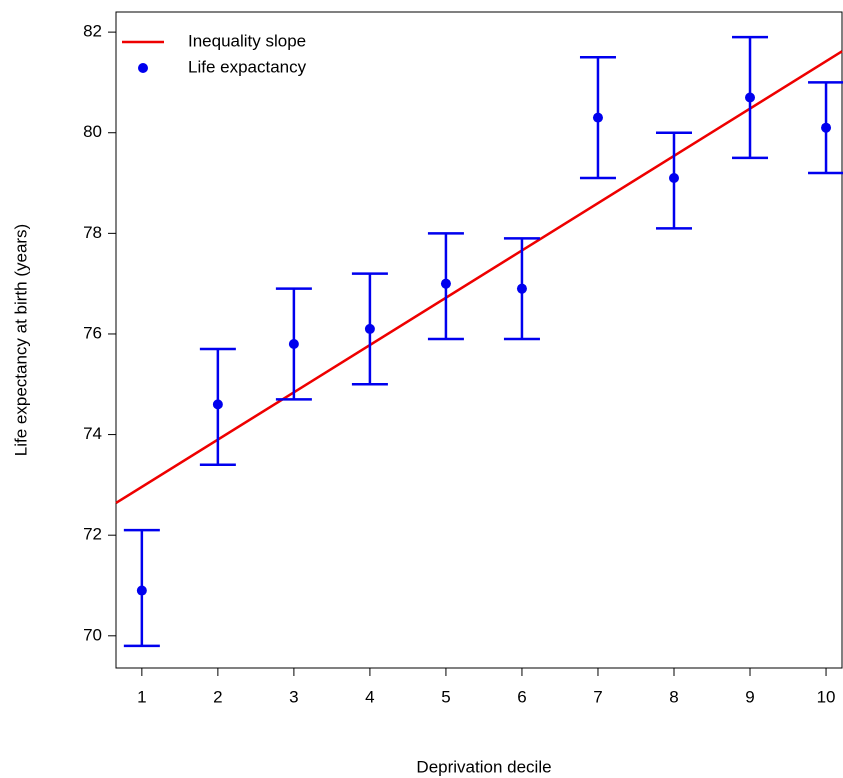 The height and width of the screenshot is (778, 843). What do you see at coordinates (749, 696) in the screenshot?
I see `x-tick-label: 9` at bounding box center [749, 696].